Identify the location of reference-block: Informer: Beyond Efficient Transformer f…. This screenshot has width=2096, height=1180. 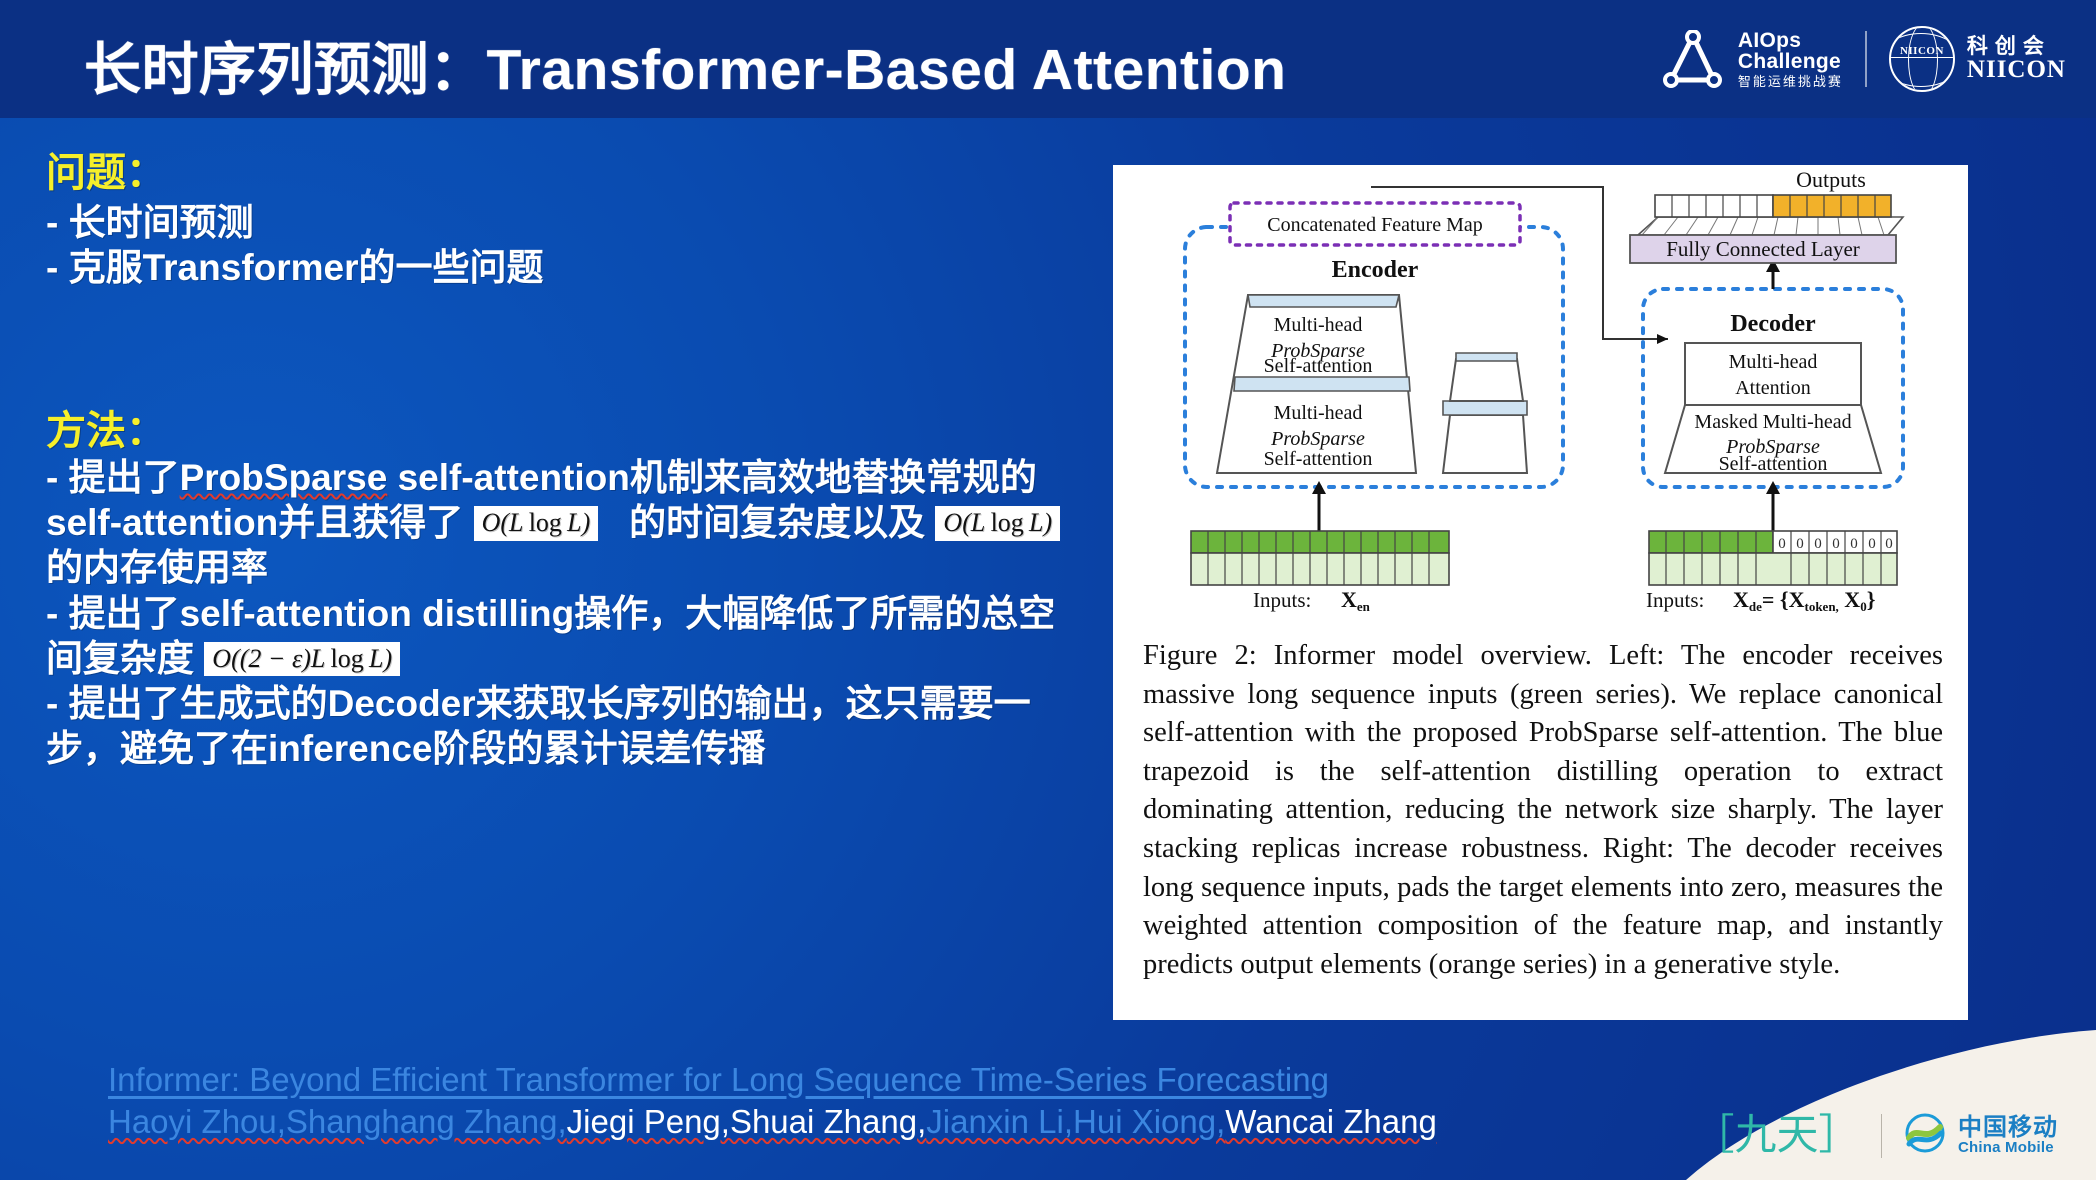
(858, 1101).